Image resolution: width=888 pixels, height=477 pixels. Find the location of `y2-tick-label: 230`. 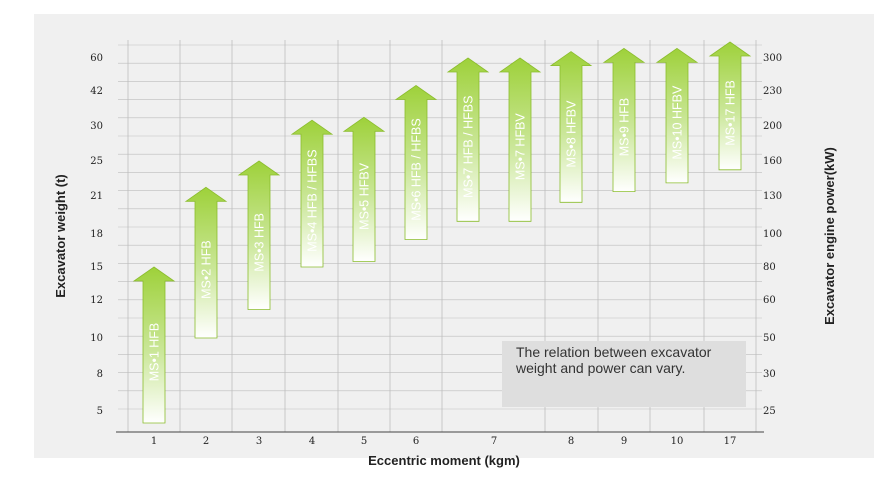

y2-tick-label: 230 is located at coordinates (772, 91).